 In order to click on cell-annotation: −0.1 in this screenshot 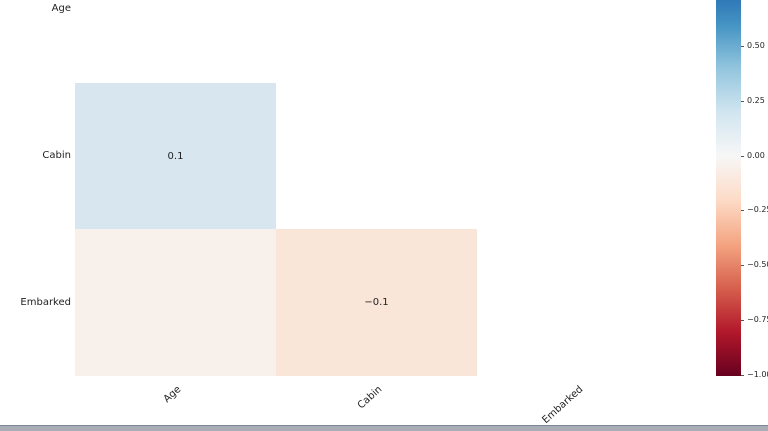, I will do `click(376, 302)`.